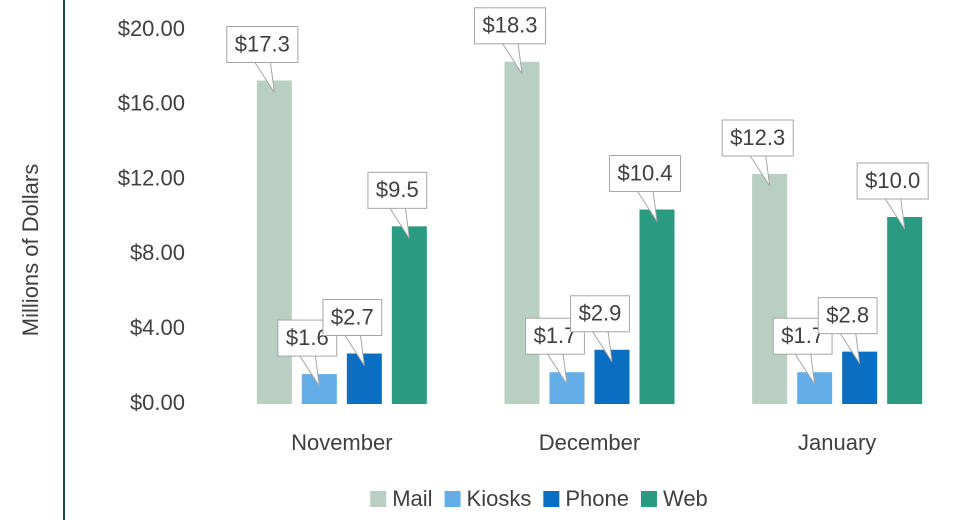 This screenshot has width=961, height=520. I want to click on data-label: $2.9, so click(600, 313).